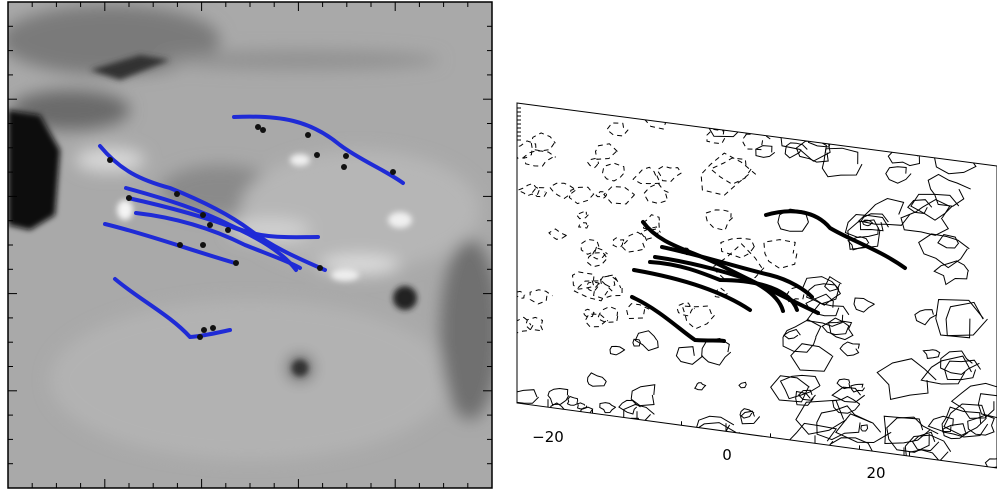 The image size is (997, 491). What do you see at coordinates (251, 227) in the screenshot?
I see `blue-loops` at bounding box center [251, 227].